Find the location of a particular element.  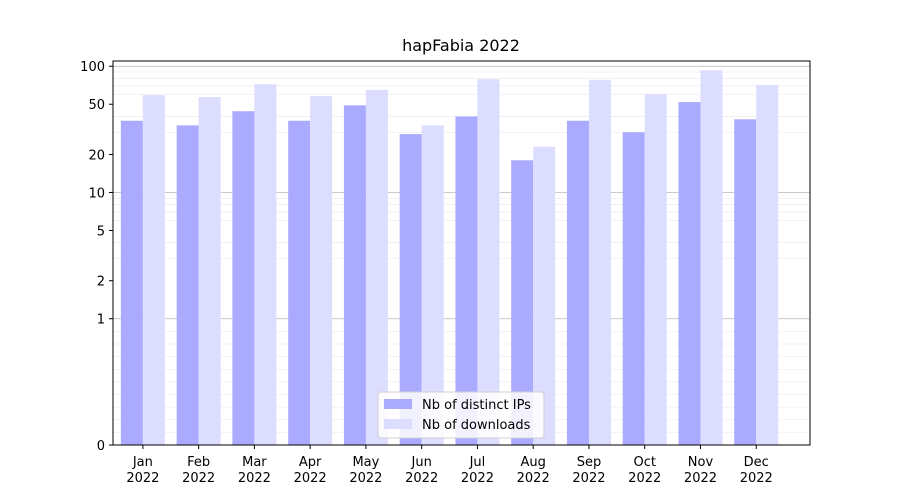

bar-ips-jul is located at coordinates (466, 281).